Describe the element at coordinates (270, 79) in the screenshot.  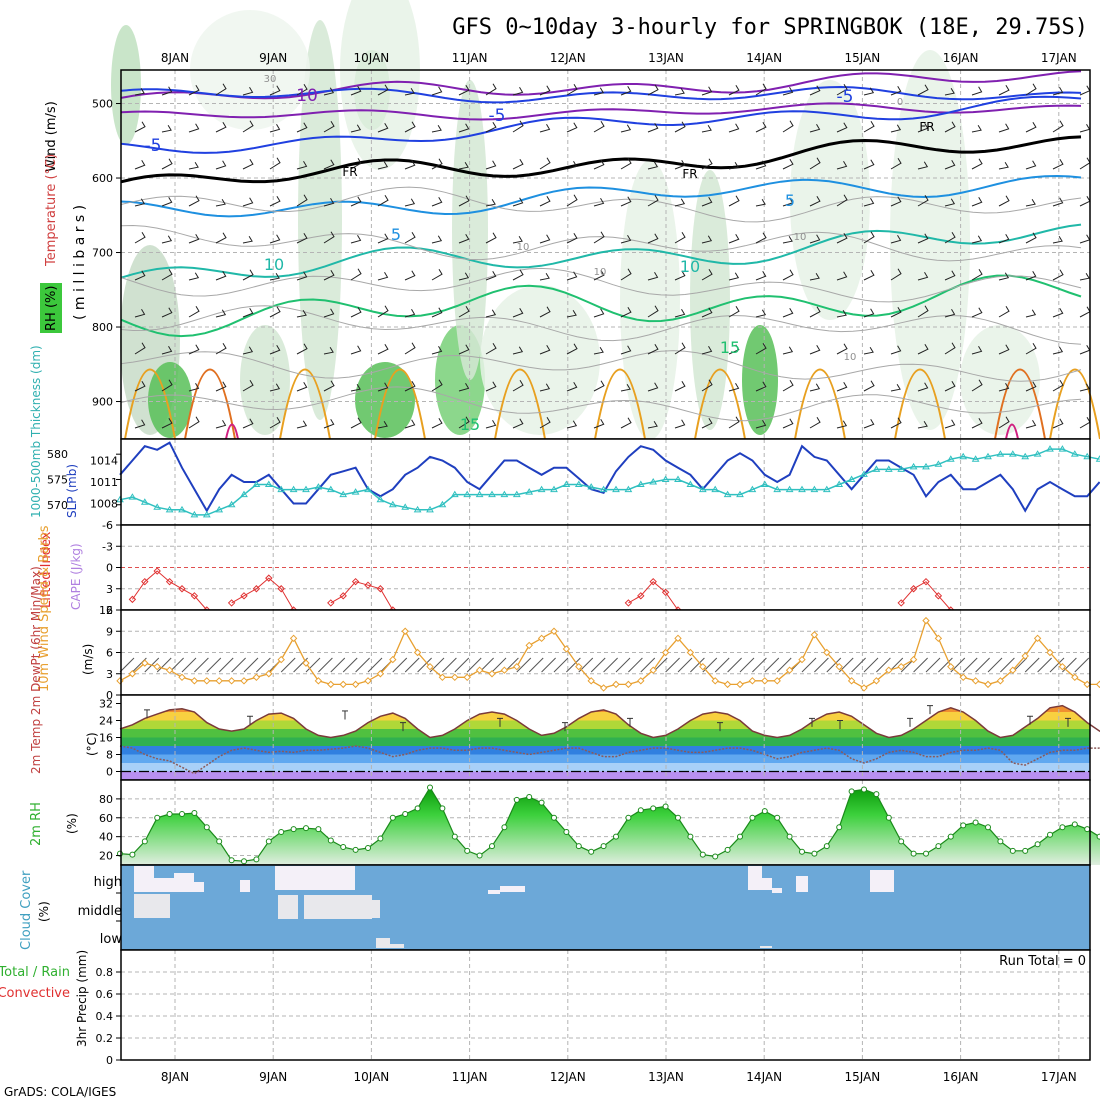
I see `contour-label: 30` at that location.